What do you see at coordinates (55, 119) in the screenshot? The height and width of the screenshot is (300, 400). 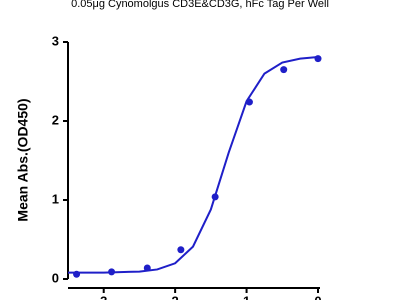 I see `y-tick-label: 2` at bounding box center [55, 119].